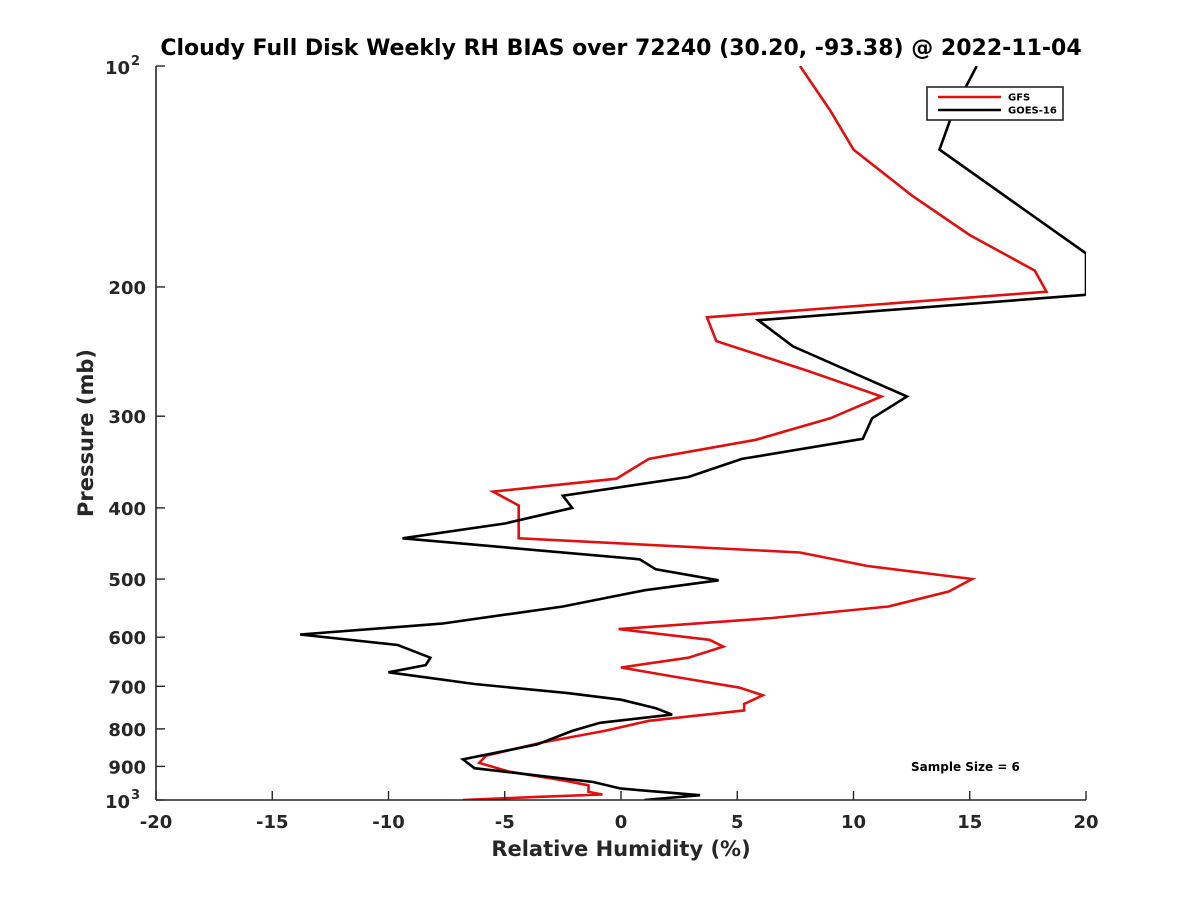 This screenshot has height=900, width=1200. Describe the element at coordinates (135, 61) in the screenshot. I see `y-tick-exponent: 2` at that location.